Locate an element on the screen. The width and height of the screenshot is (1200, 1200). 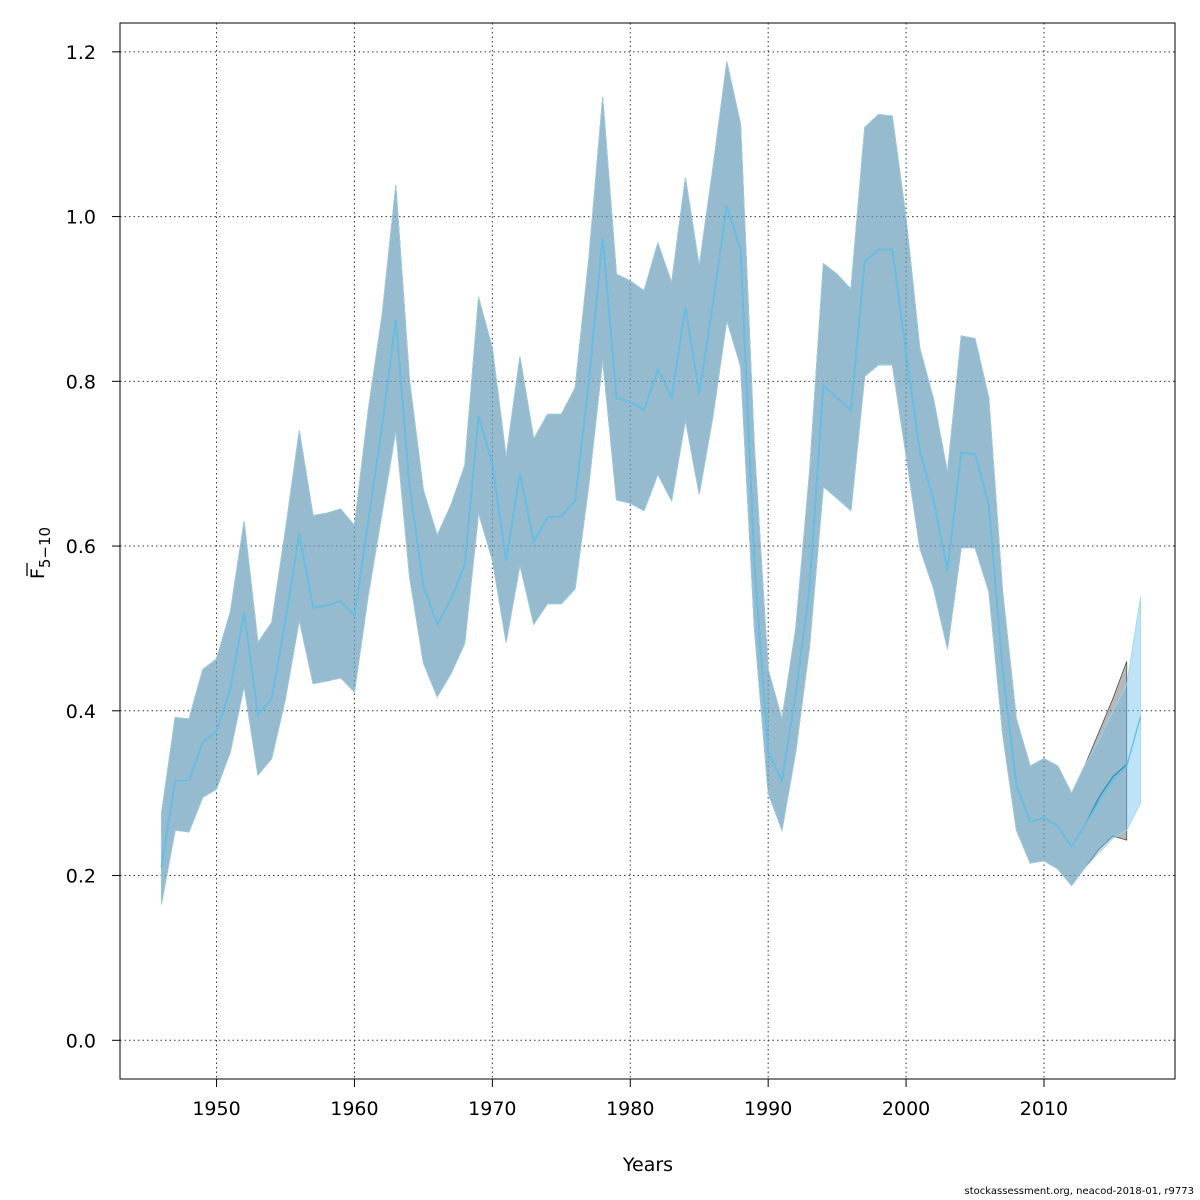
x-tick-label: 2010 is located at coordinates (1044, 1109).